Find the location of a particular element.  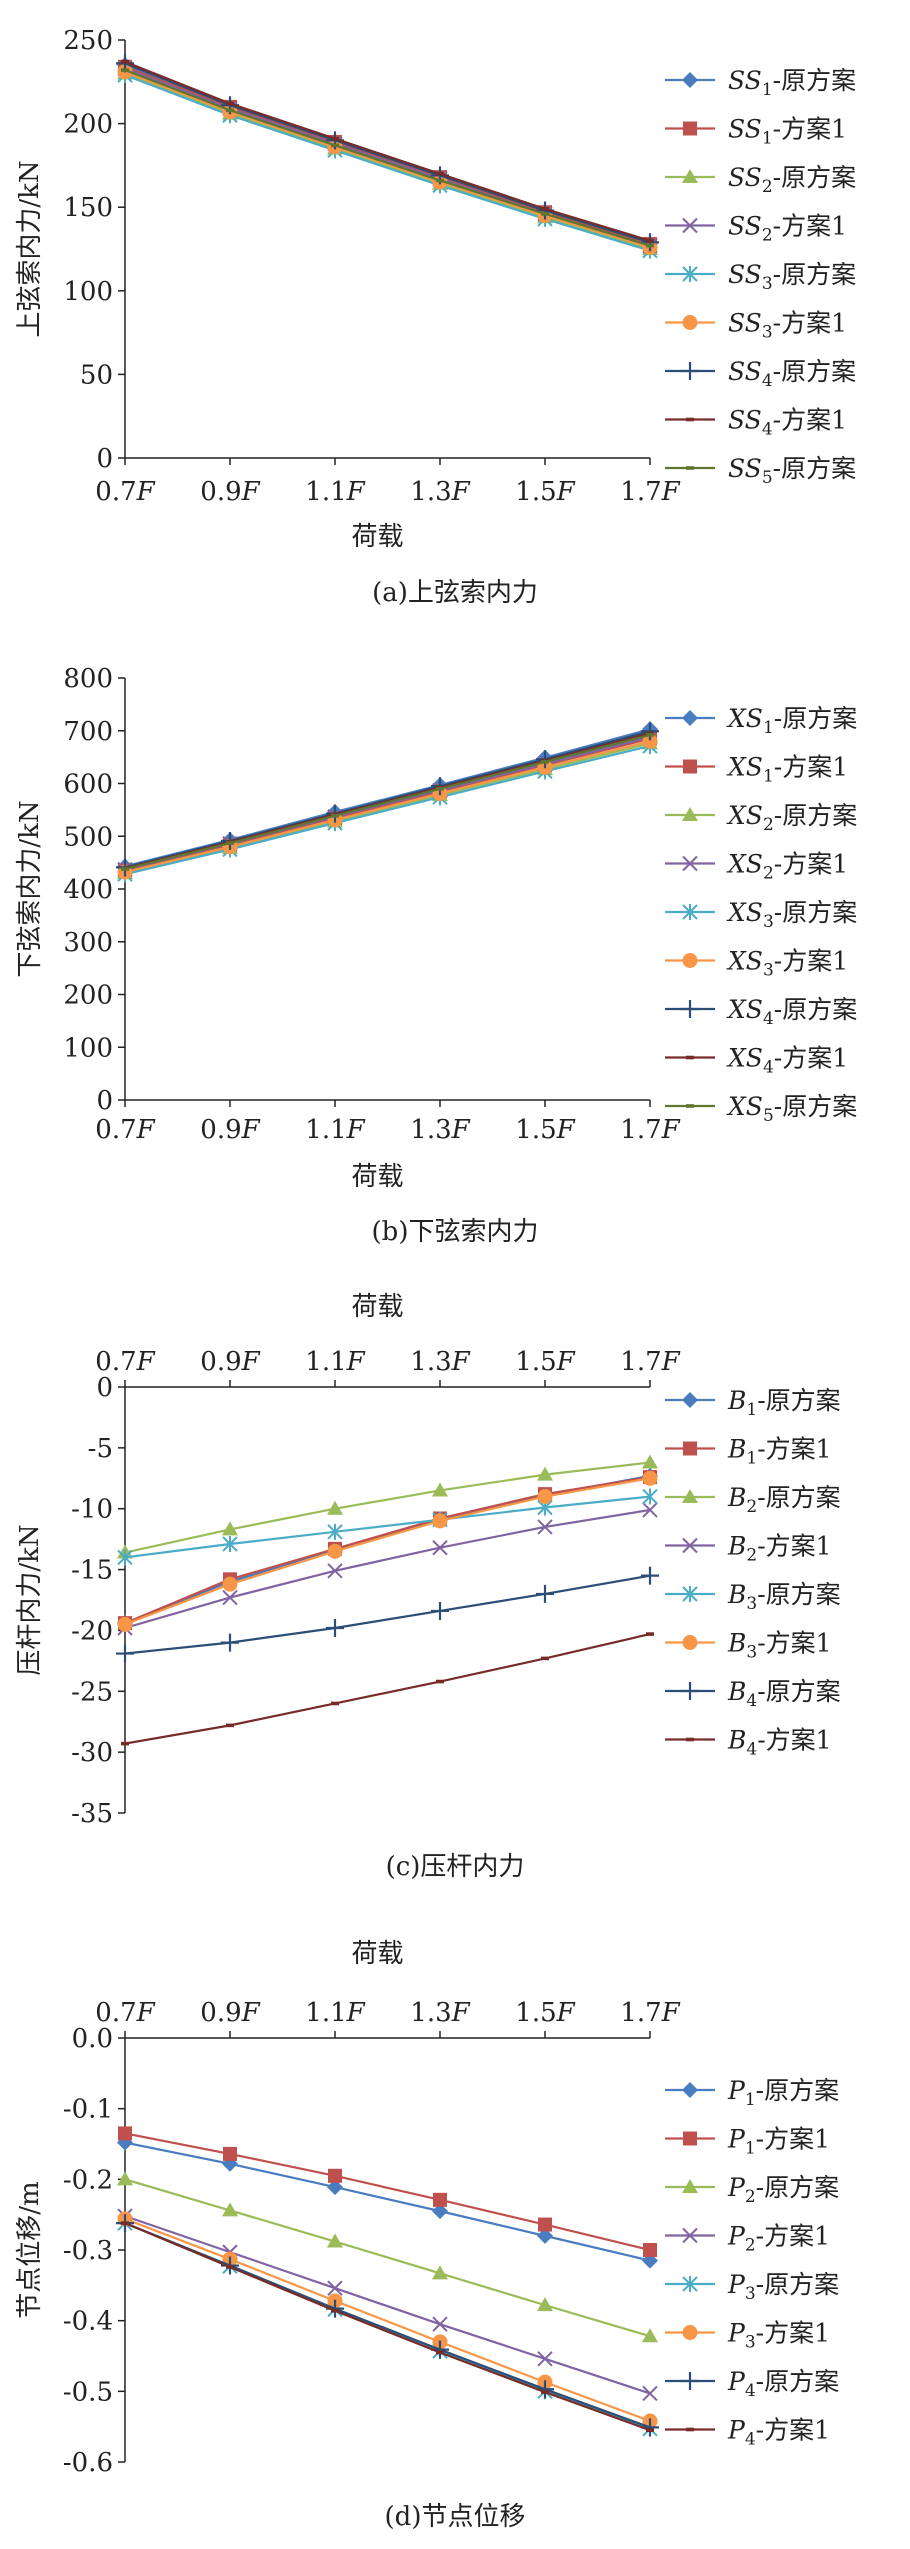

legend-label: B1-方案1 is located at coordinates (779, 1452).